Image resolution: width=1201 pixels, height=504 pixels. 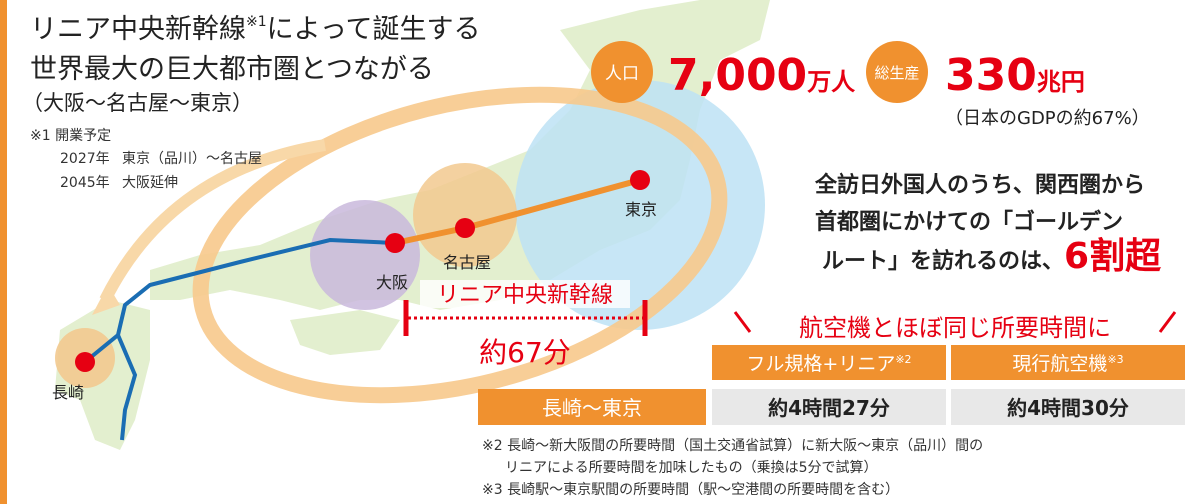 What do you see at coordinates (1047, 118) in the screenshot?
I see `gdp-note: （日本のGDPの約67%）` at bounding box center [1047, 118].